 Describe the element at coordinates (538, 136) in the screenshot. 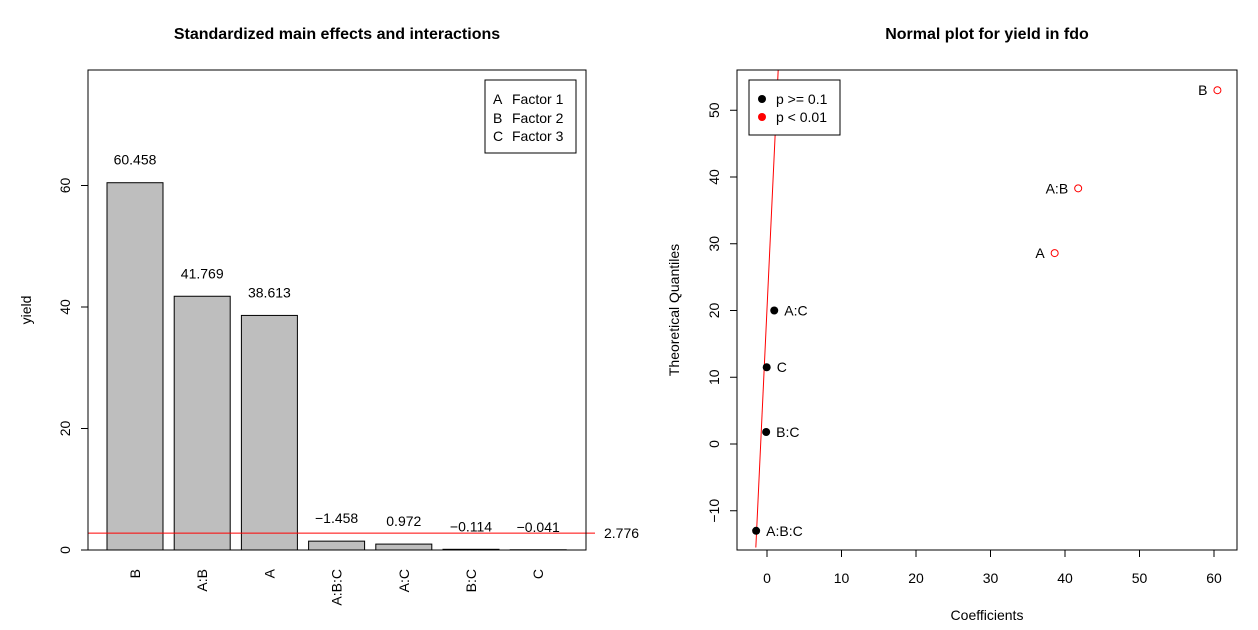

I see `legend-text-c: Factor 3` at that location.